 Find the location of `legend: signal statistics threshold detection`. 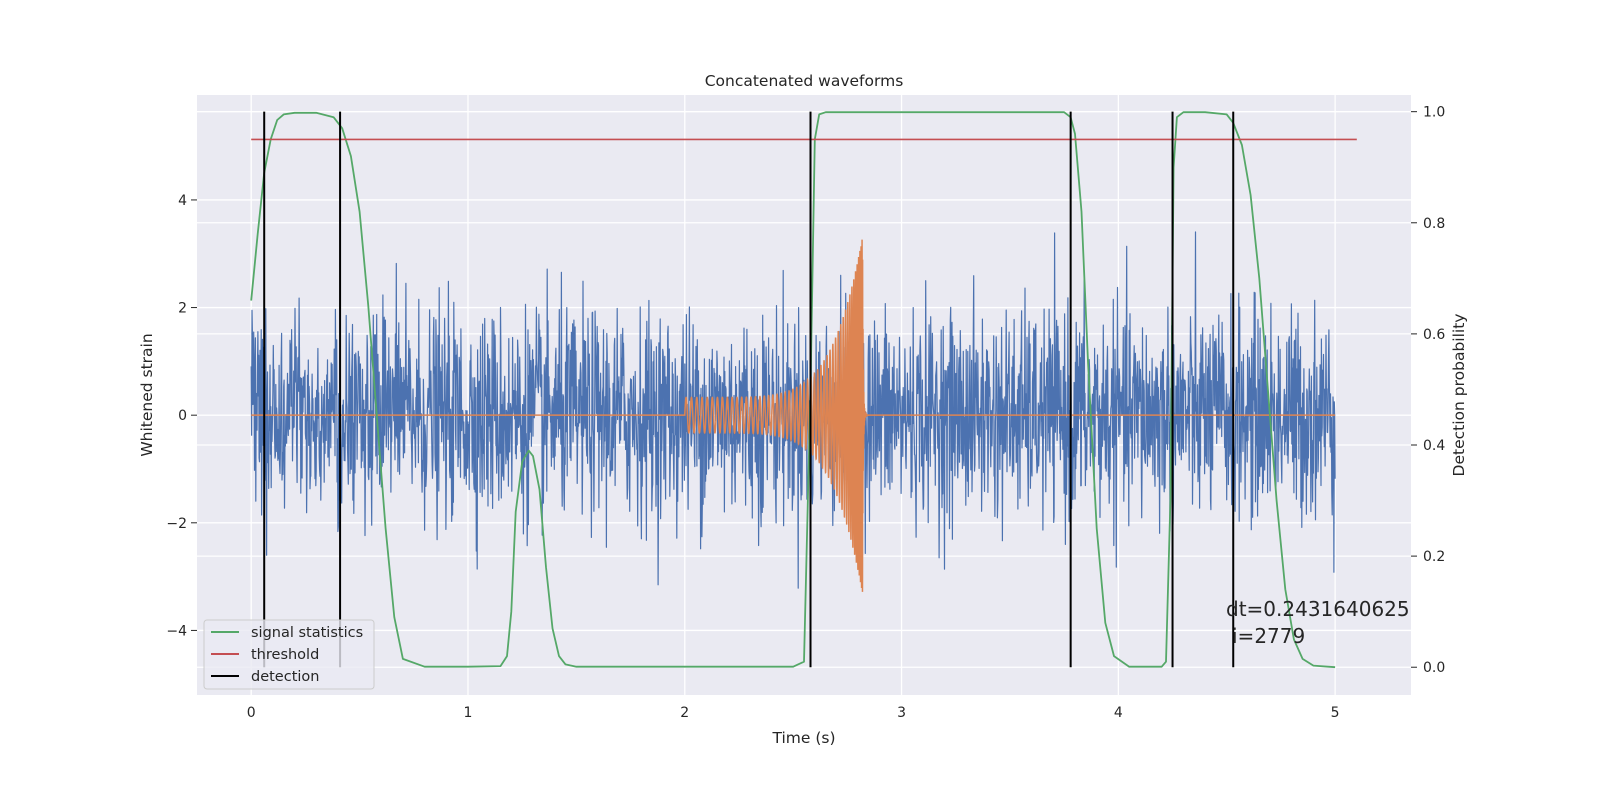

legend: signal statistics threshold detection is located at coordinates (289, 654).